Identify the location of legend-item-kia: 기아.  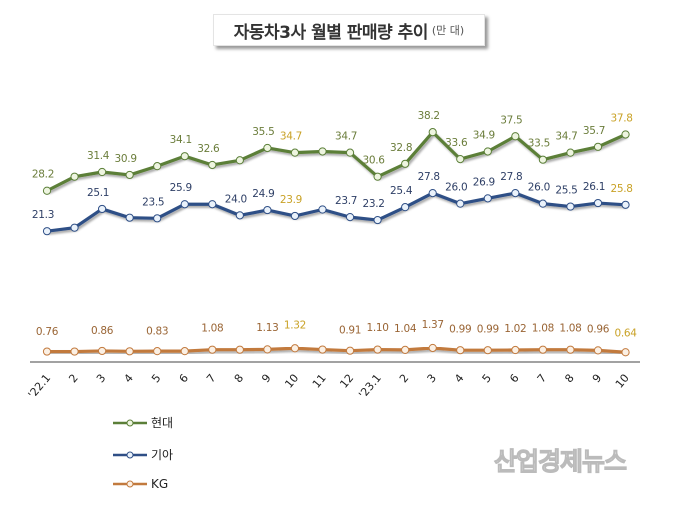
(143, 454).